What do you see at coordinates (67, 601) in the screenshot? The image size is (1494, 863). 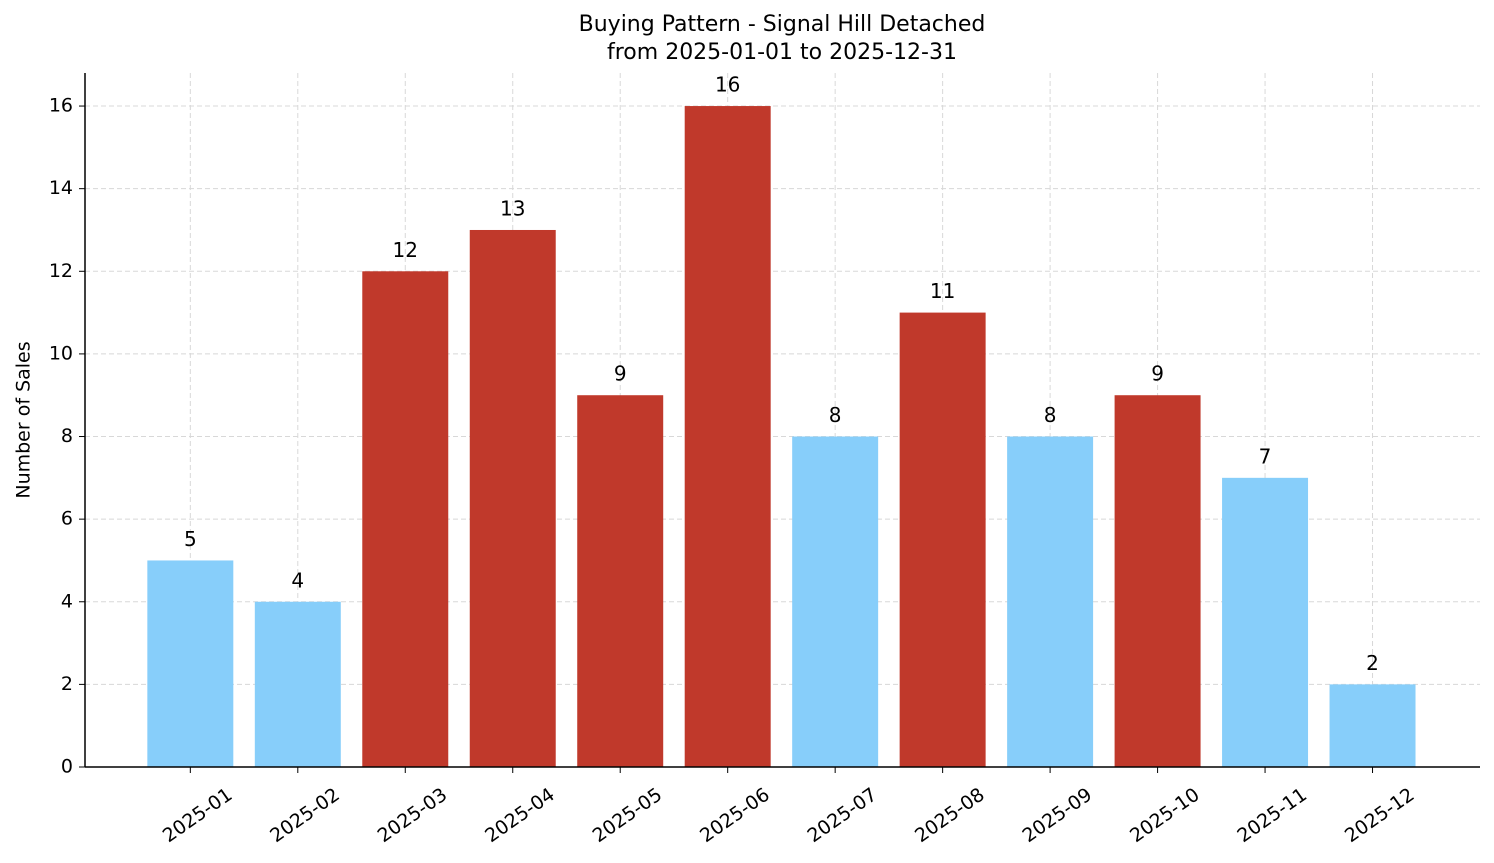 I see `y-tick-label: 4` at bounding box center [67, 601].